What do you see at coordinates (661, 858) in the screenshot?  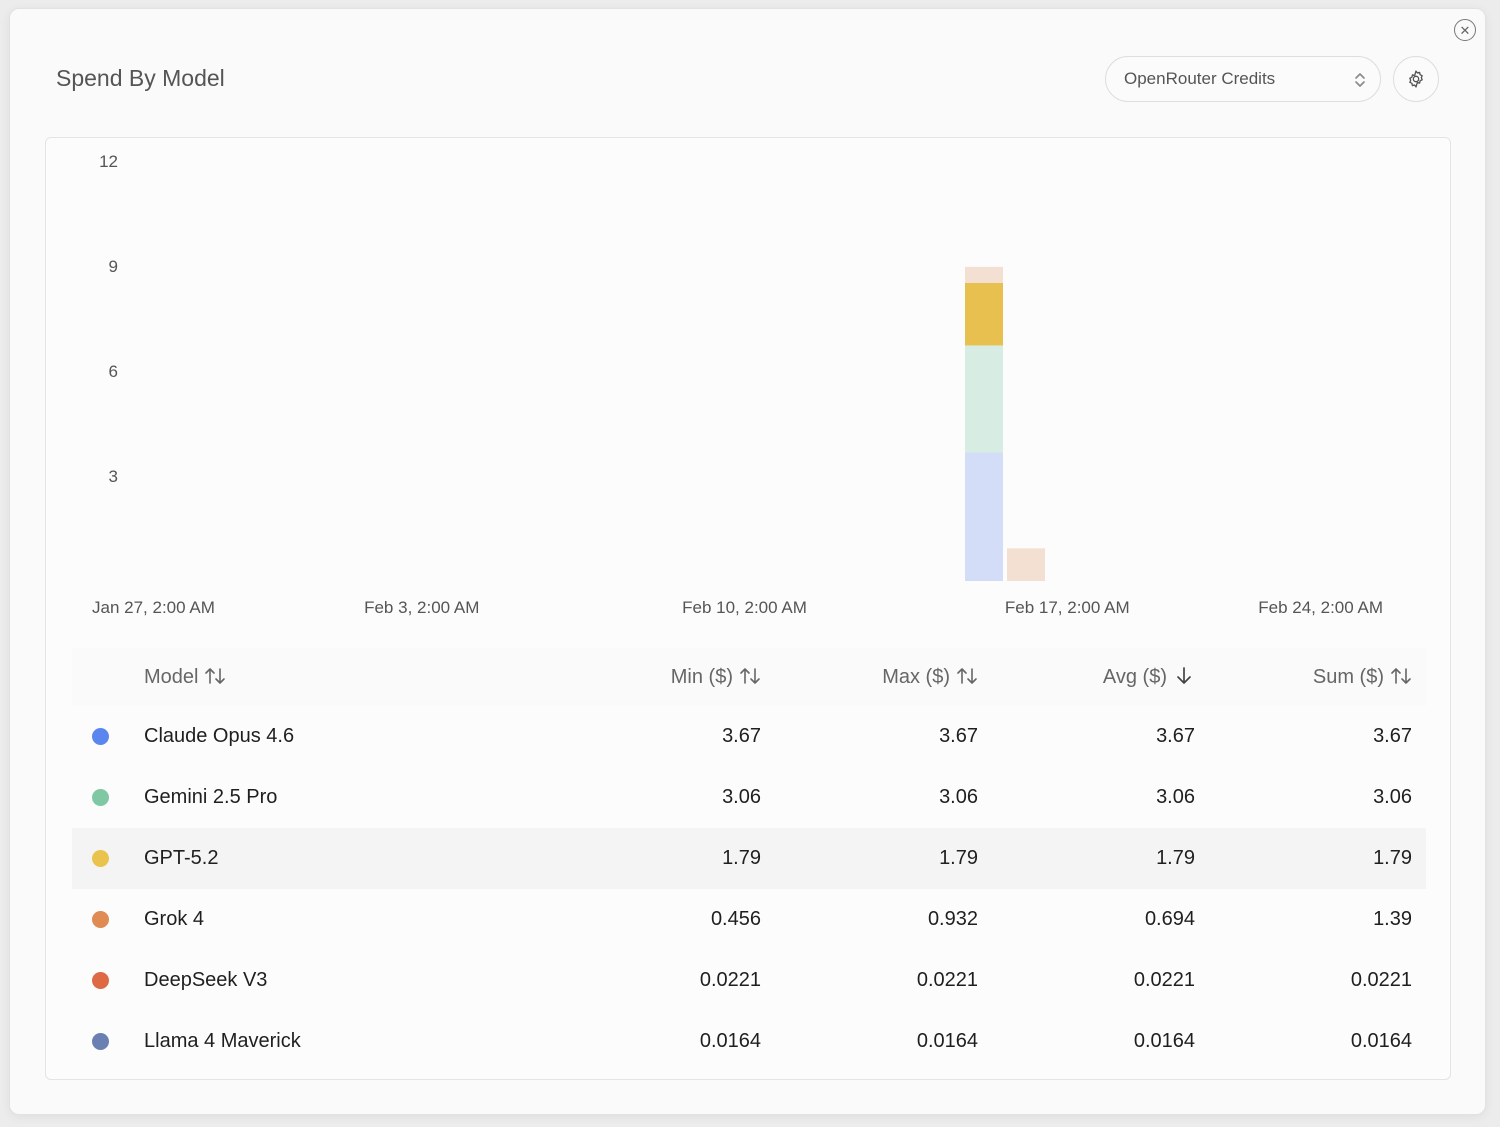 I see `min-value: 1.79` at bounding box center [661, 858].